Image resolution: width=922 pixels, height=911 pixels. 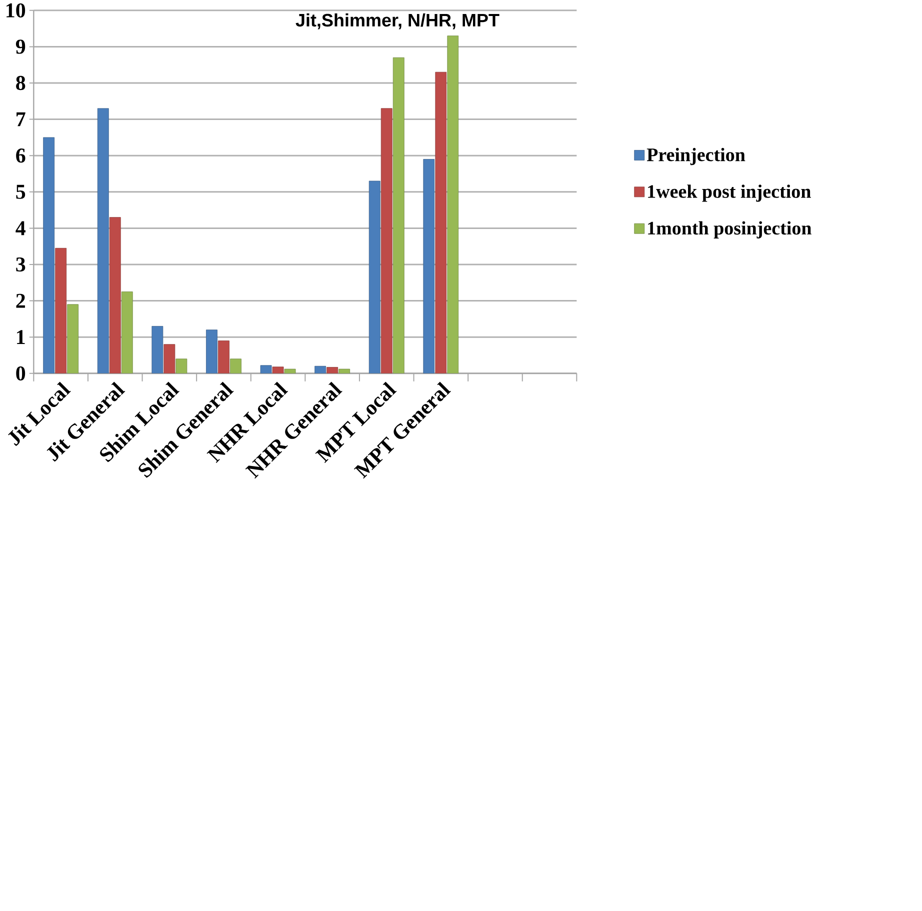 I want to click on chart-title: Jit,Shimmer, N/HR, MPT, so click(x=398, y=22).